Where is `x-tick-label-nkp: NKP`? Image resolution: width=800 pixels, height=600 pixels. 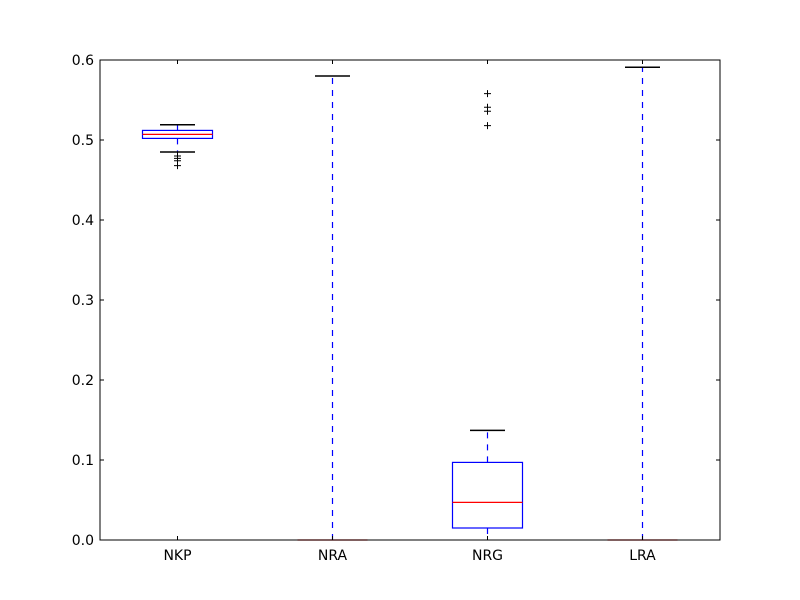 x-tick-label-nkp: NKP is located at coordinates (177, 556).